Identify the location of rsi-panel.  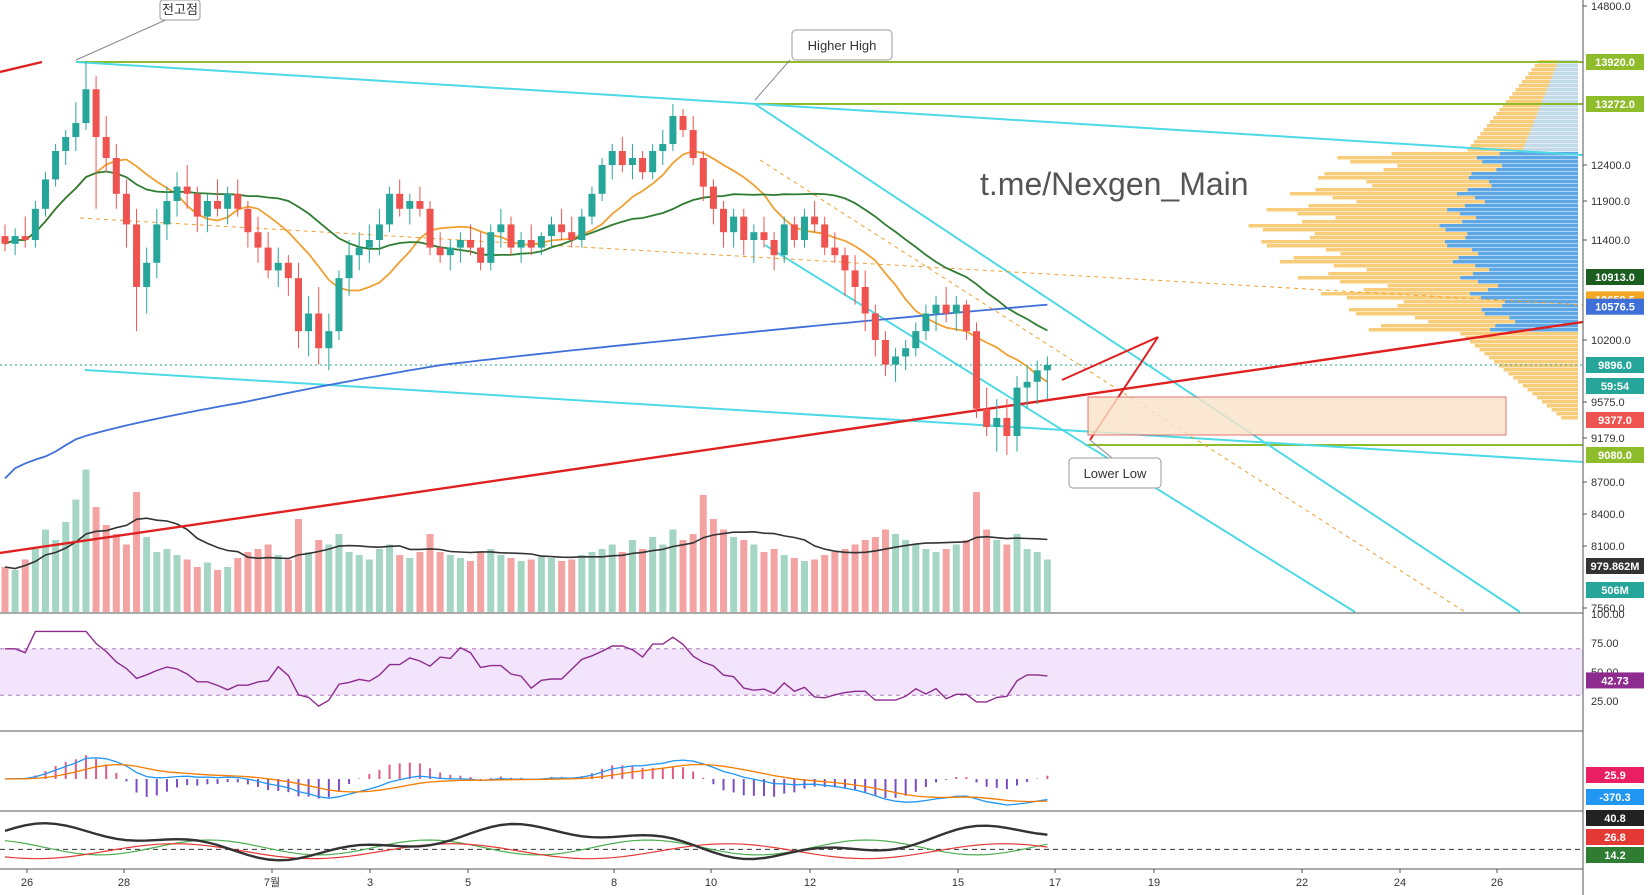
(791, 668).